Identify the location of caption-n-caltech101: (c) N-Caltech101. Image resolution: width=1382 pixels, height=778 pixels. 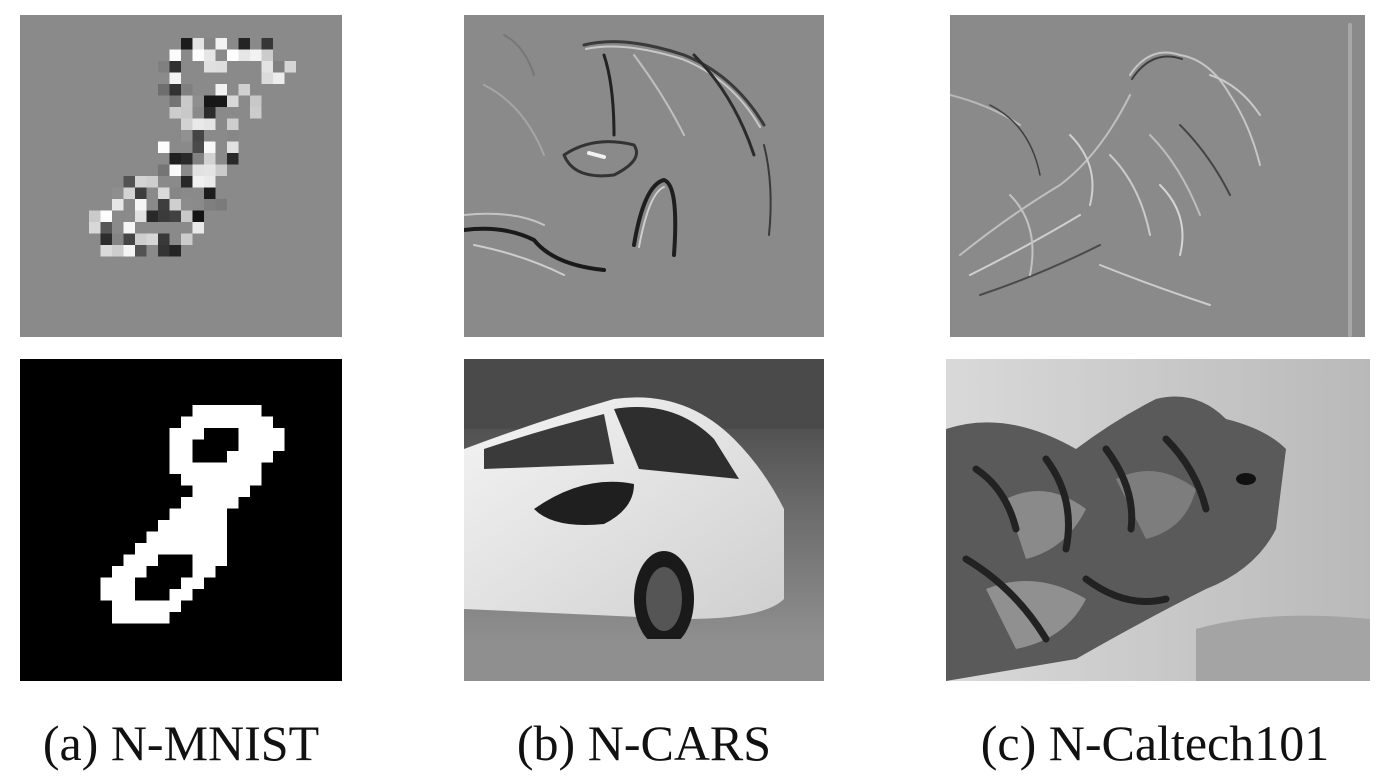
(1155, 743).